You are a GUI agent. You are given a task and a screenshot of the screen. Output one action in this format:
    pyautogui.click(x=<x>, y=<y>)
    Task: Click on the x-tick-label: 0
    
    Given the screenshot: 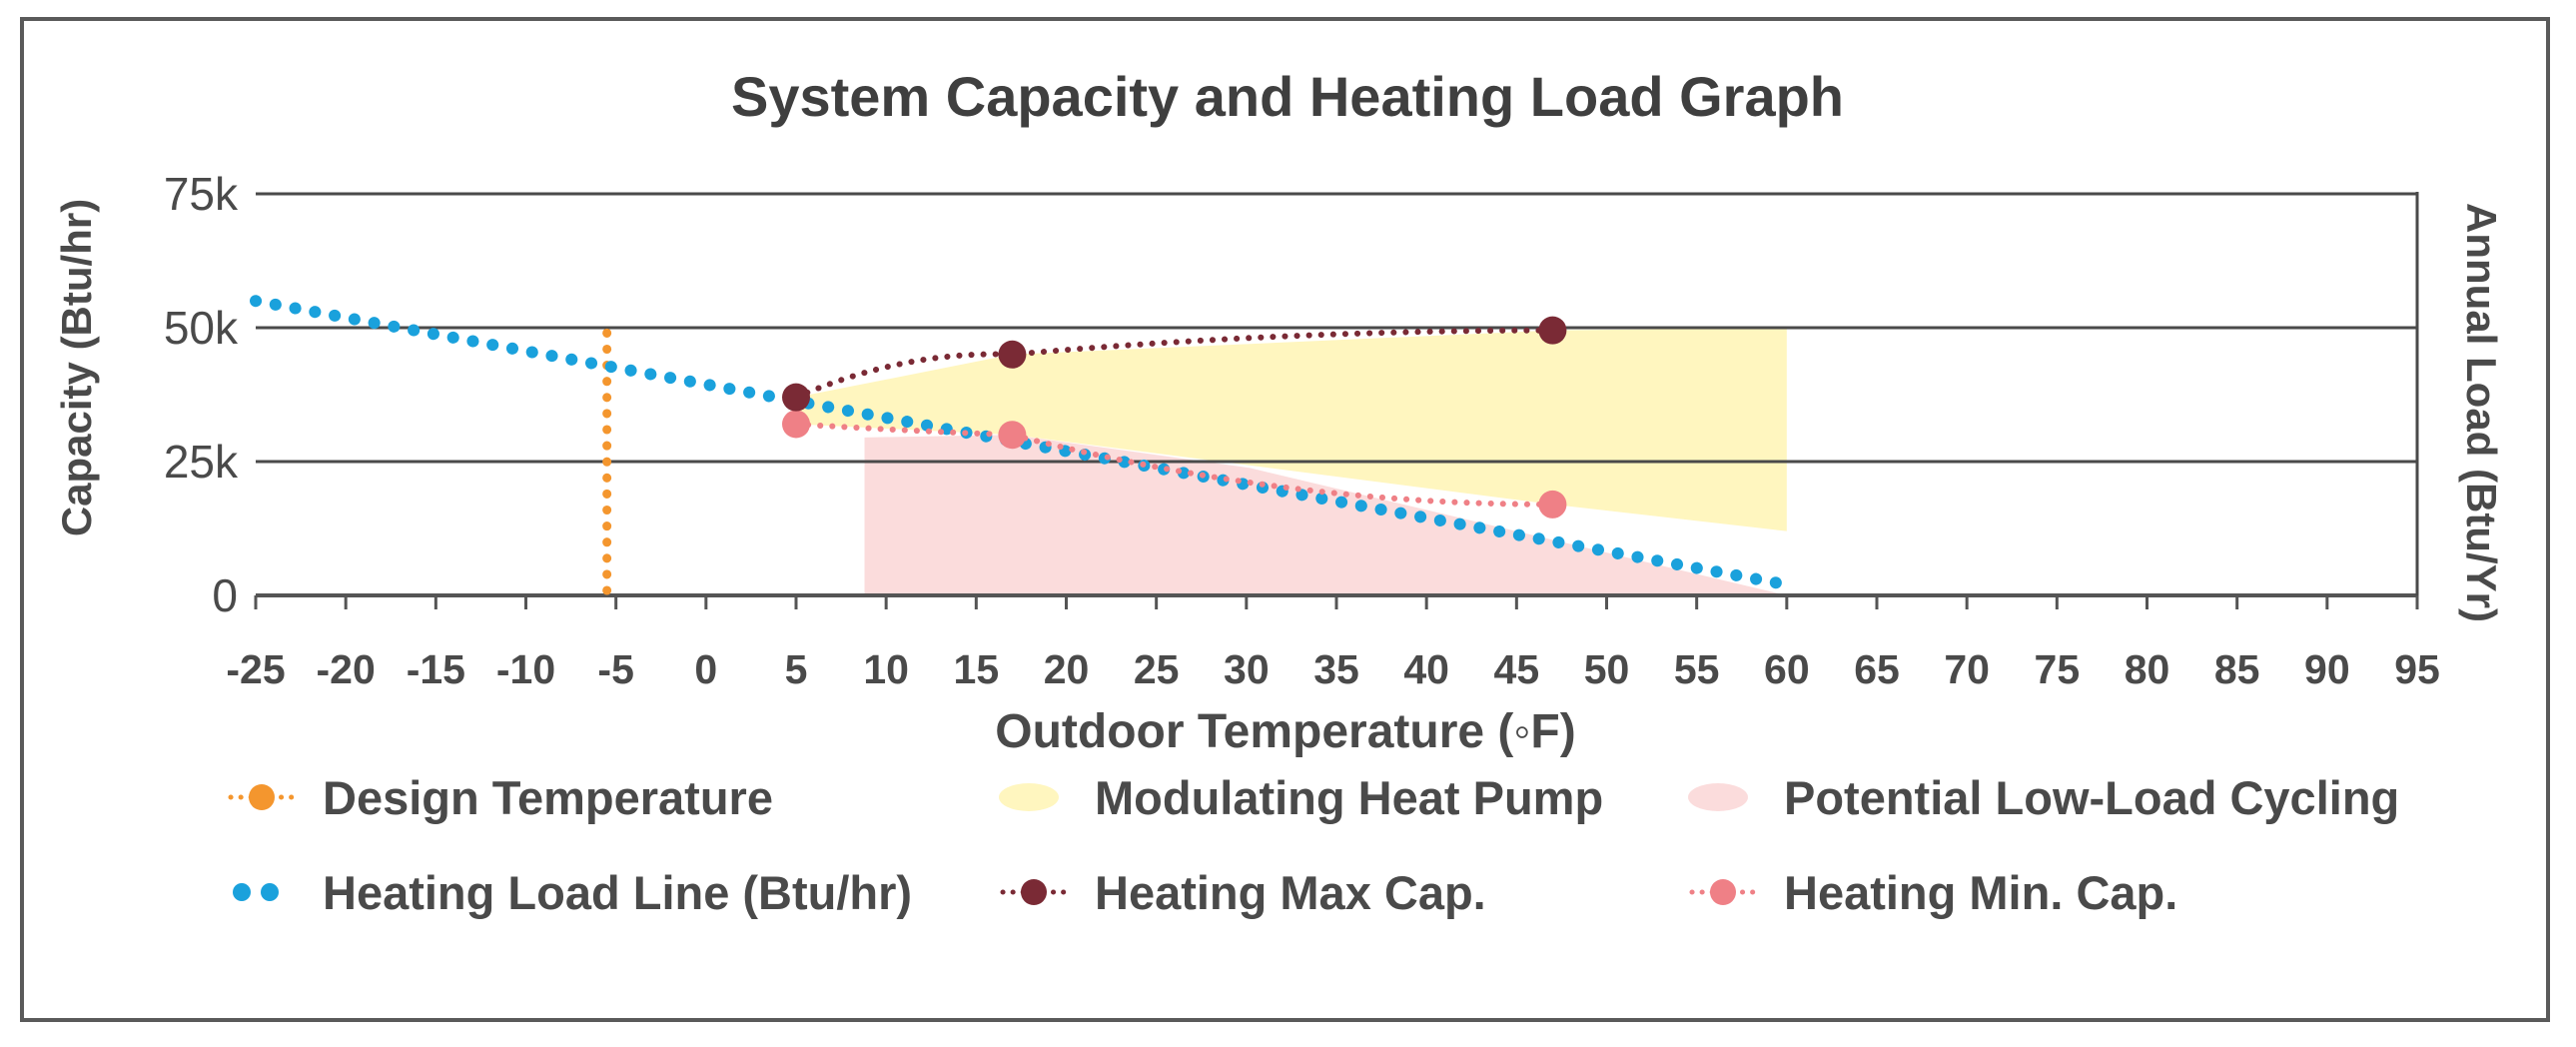 What is the action you would take?
    pyautogui.click(x=706, y=669)
    